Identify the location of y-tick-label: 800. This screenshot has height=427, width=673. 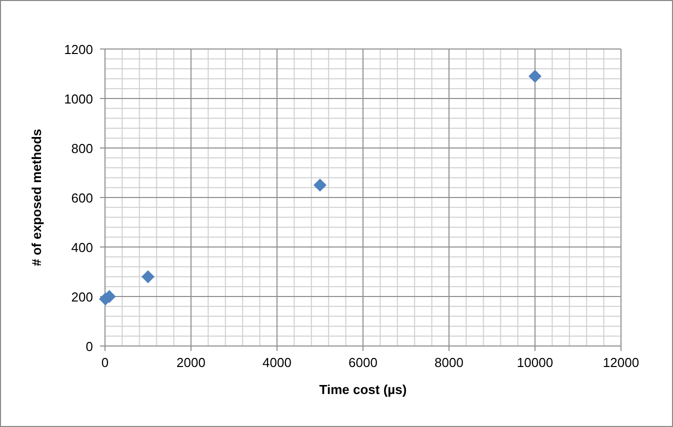
(82, 148).